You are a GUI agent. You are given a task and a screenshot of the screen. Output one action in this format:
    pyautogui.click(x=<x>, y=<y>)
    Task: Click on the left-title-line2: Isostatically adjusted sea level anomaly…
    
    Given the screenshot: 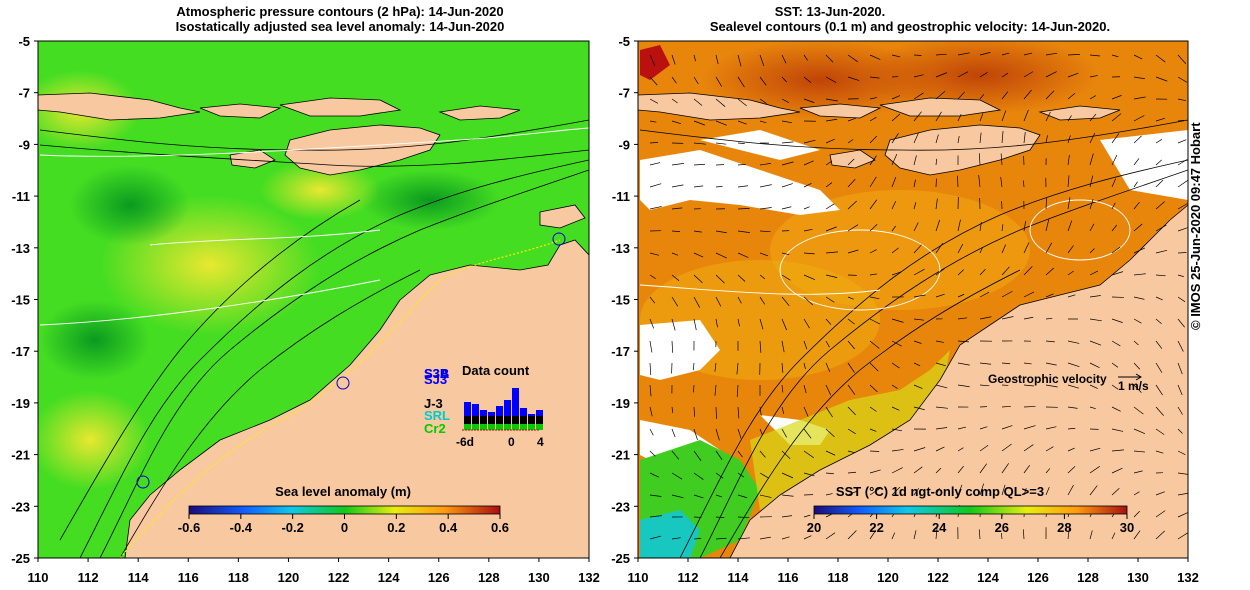 What is the action you would take?
    pyautogui.click(x=340, y=26)
    